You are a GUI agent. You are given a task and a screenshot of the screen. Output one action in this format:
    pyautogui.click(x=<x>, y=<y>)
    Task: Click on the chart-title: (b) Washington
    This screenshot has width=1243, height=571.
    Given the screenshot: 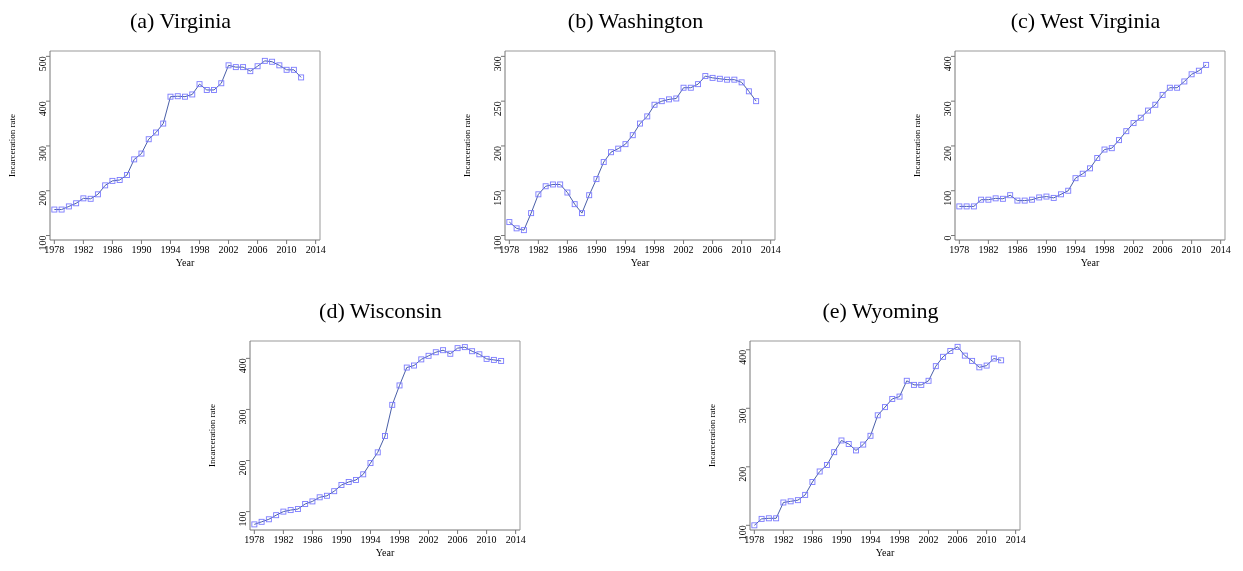 What is the action you would take?
    pyautogui.click(x=635, y=21)
    